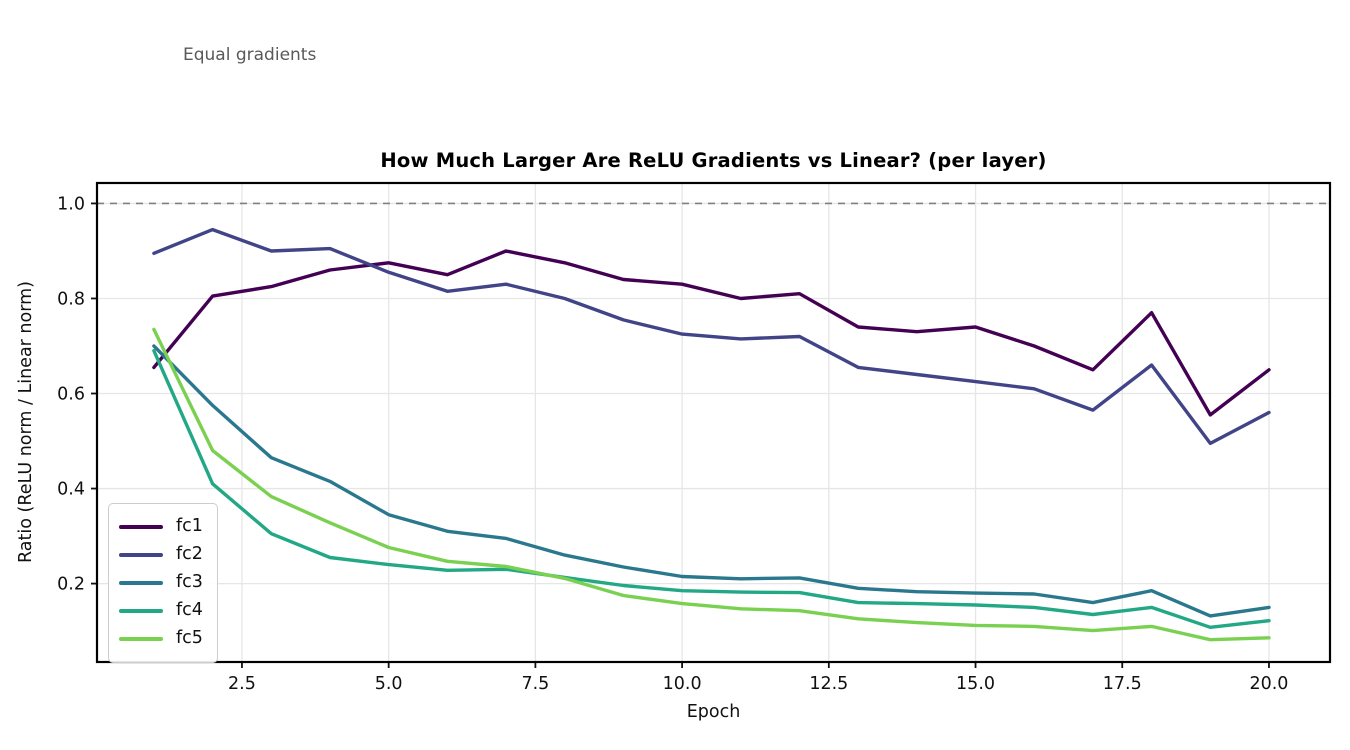 The height and width of the screenshot is (750, 1350). Describe the element at coordinates (141, 639) in the screenshot. I see `legend-swatch-fc5` at that location.